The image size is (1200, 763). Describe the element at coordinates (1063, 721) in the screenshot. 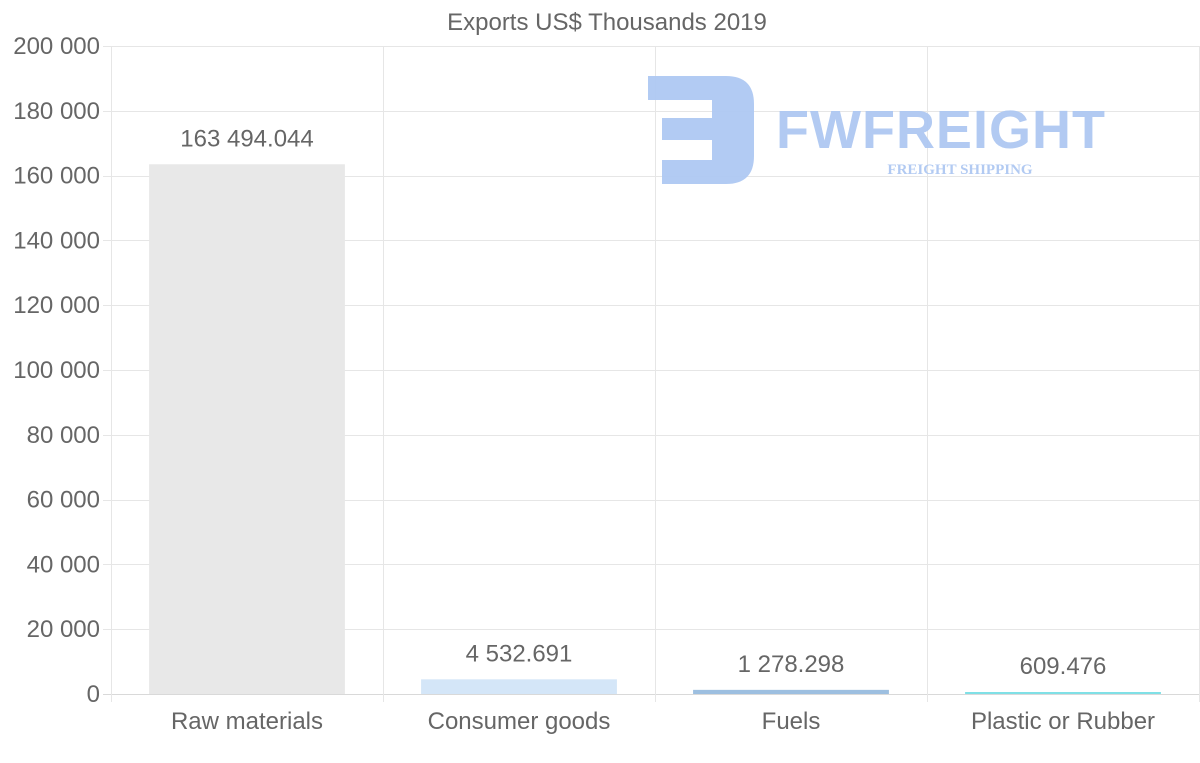

I see `x-category-label: Plastic or Rubber` at that location.